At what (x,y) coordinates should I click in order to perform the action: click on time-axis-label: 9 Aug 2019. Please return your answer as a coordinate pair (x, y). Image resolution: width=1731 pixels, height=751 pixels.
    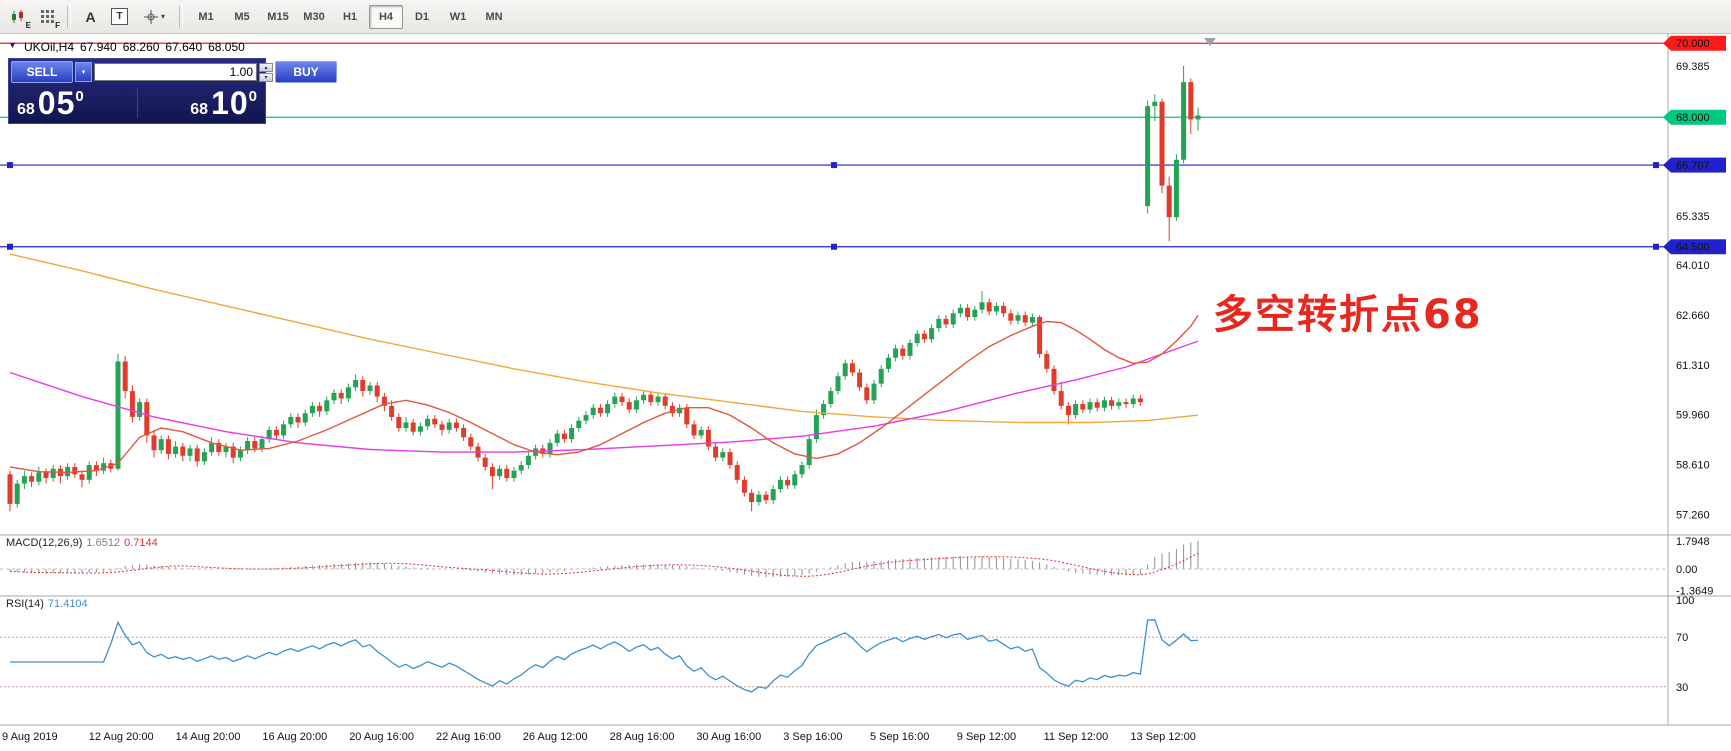
    Looking at the image, I should click on (30, 737).